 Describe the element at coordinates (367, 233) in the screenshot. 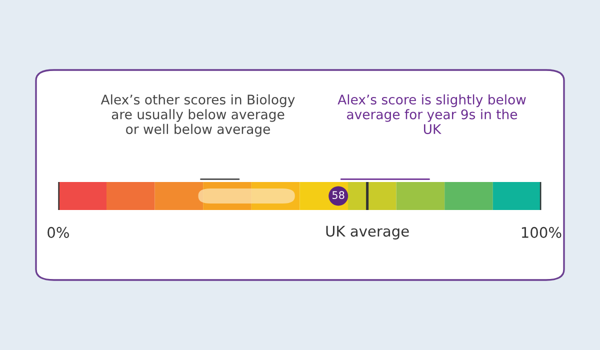

I see `ref-line-label: UK average` at that location.